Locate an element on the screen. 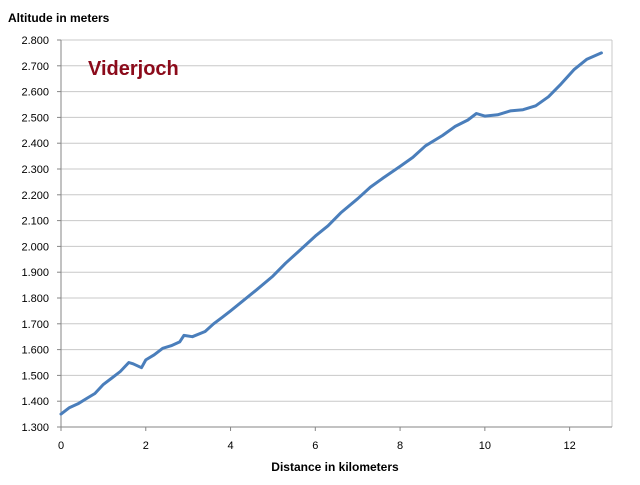  y-tick-label: 1.700 is located at coordinates (35, 325).